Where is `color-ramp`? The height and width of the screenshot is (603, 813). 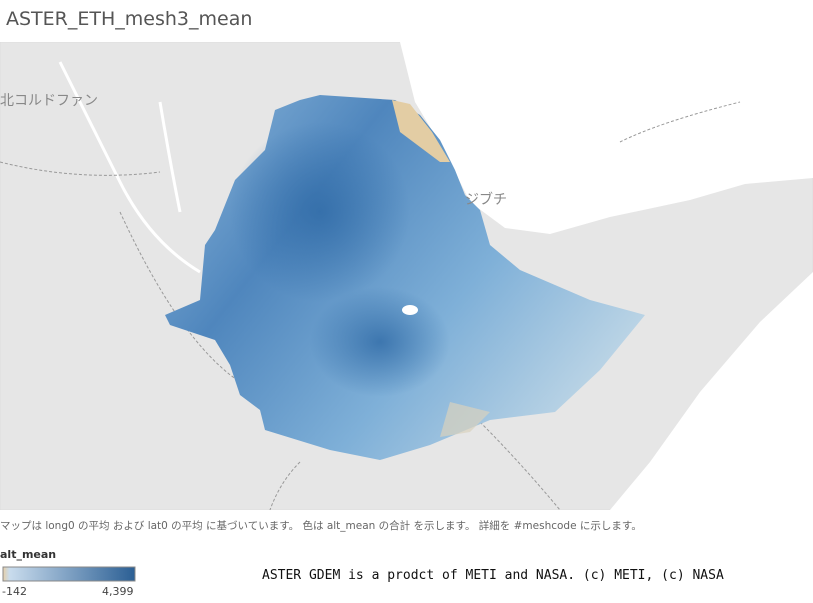
color-ramp is located at coordinates (69, 574).